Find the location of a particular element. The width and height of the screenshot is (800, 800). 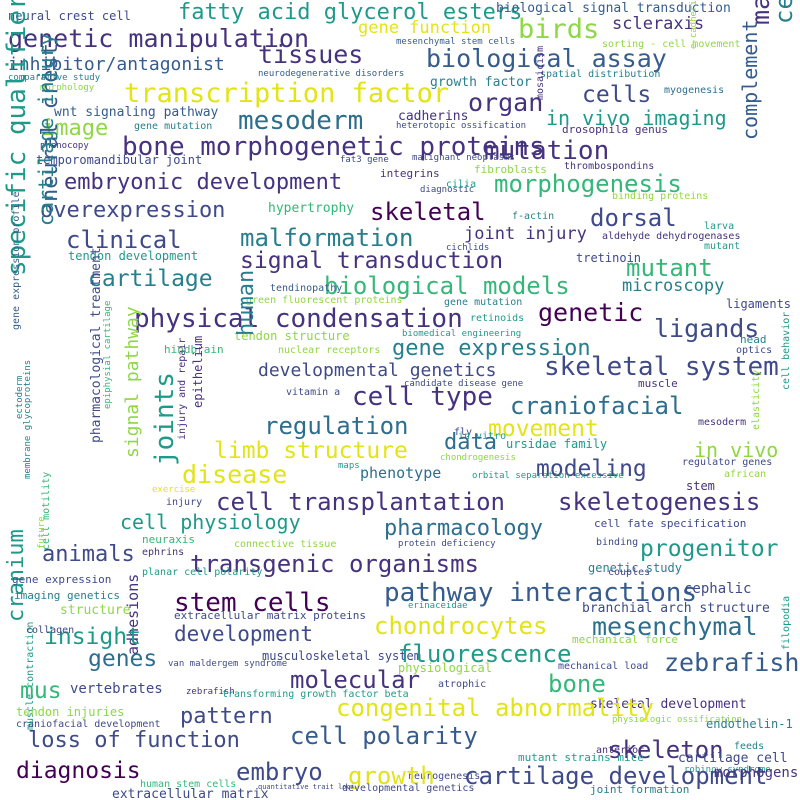

word-membrane-glycoproteins: membrane glycoproteins is located at coordinates (28, 419).